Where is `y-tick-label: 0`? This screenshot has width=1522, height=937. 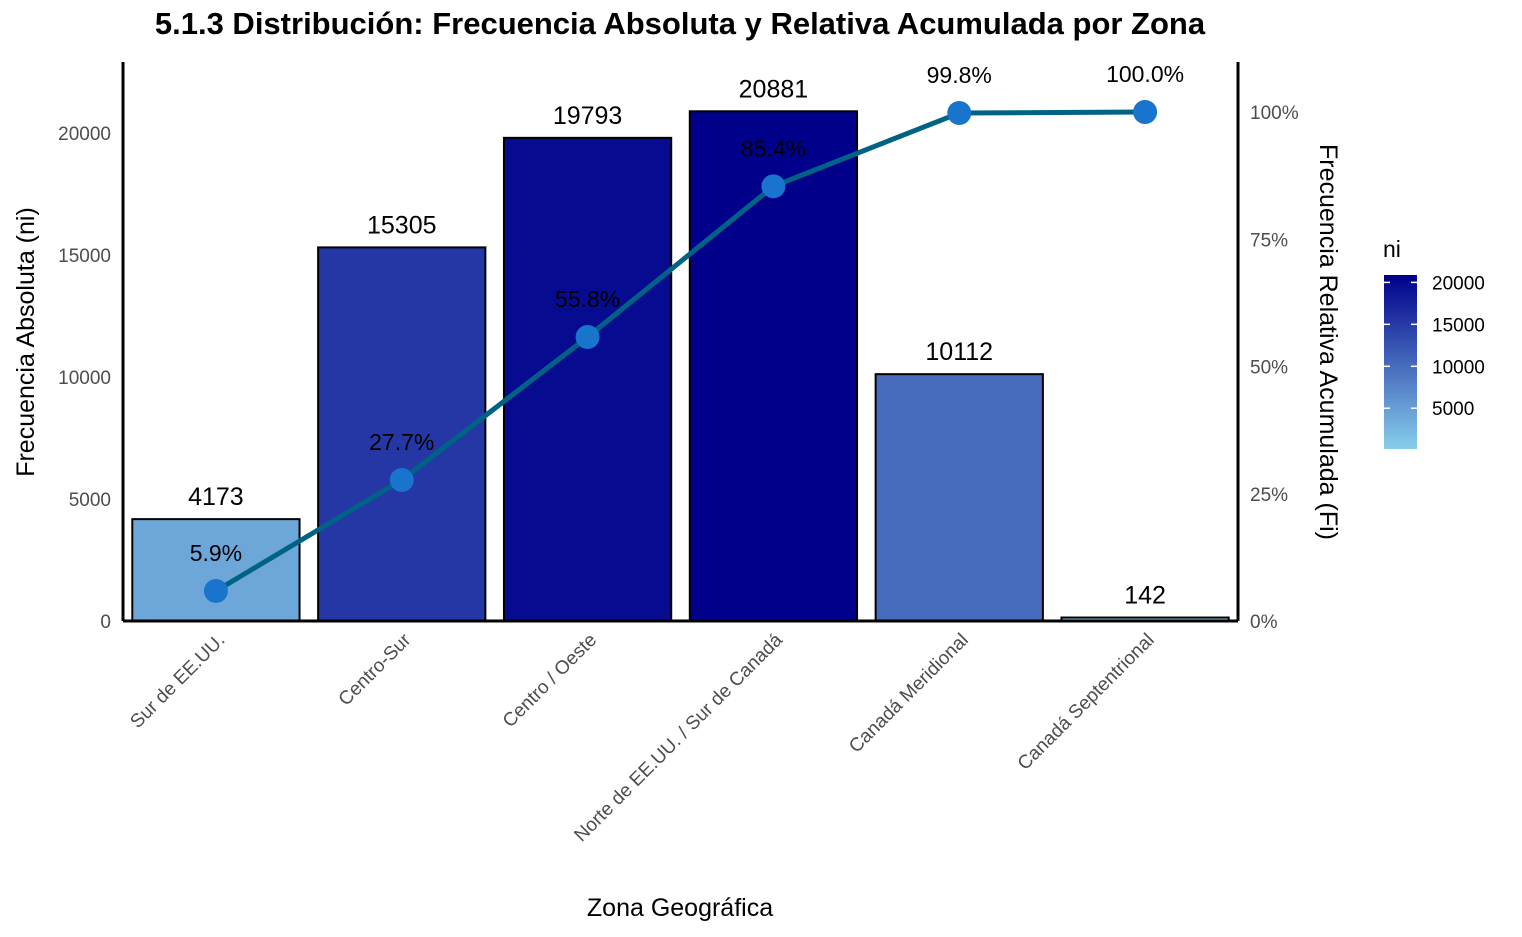 y-tick-label: 0 is located at coordinates (105, 622).